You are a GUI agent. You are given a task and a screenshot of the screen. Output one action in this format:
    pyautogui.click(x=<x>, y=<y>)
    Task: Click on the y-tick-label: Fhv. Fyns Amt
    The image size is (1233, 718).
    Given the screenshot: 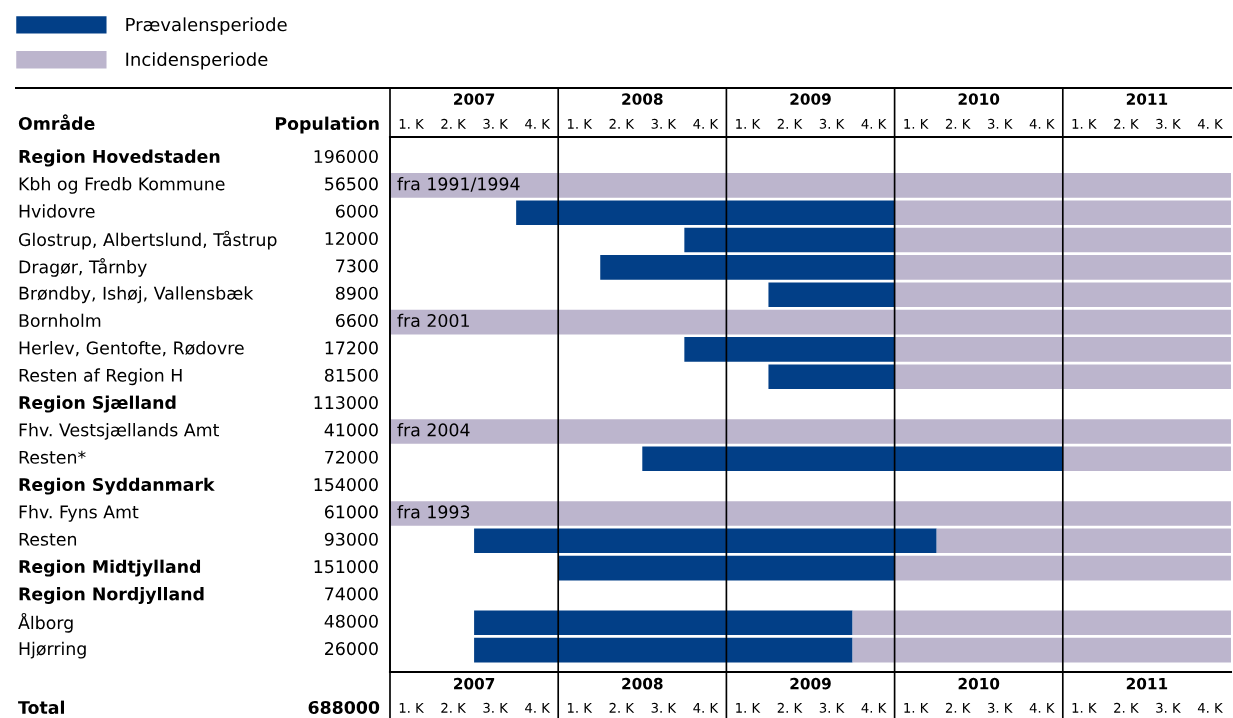 What is the action you would take?
    pyautogui.click(x=79, y=513)
    